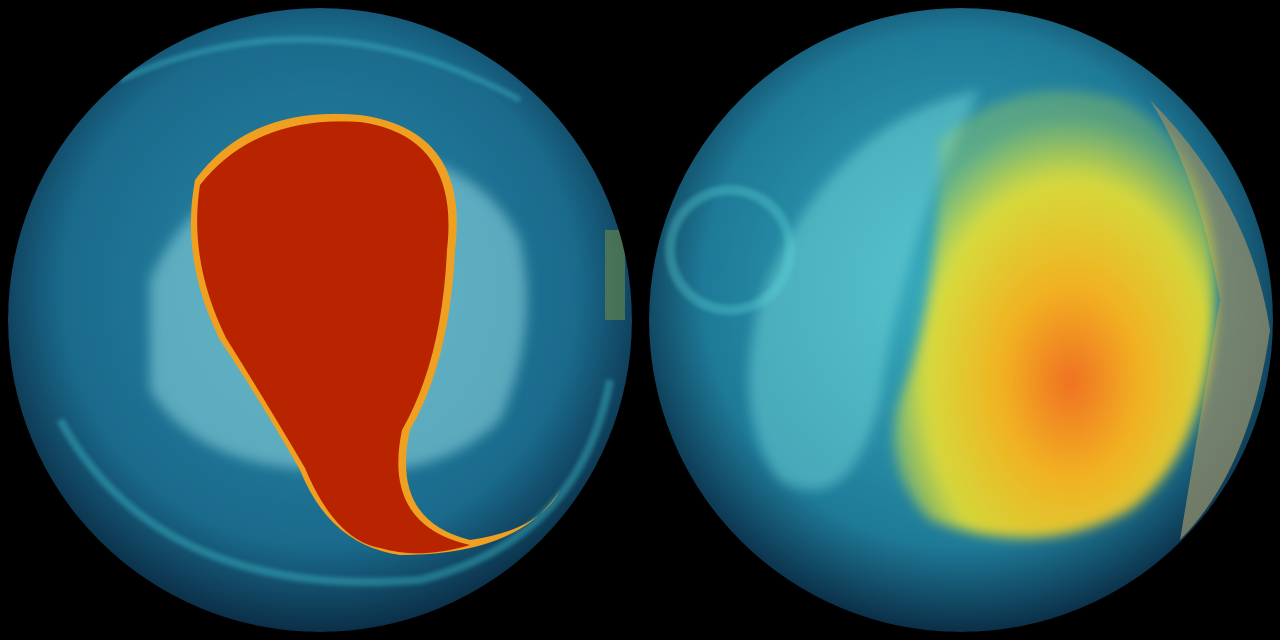 The image size is (1280, 640). I want to click on landmass-edge, so click(615, 275).